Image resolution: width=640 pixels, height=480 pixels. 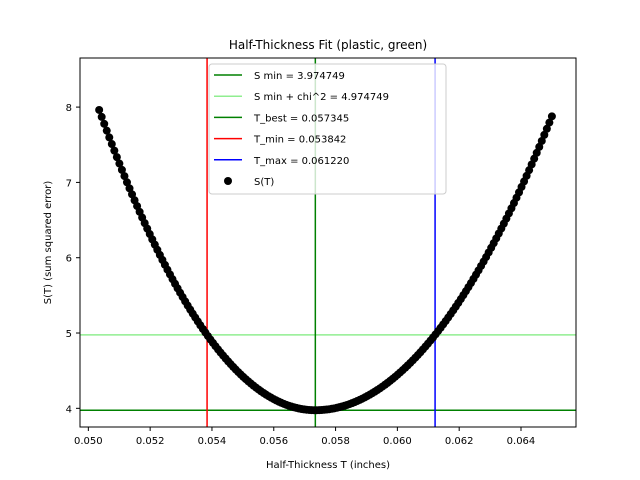 What do you see at coordinates (299, 140) in the screenshot?
I see `legend-label: T_min = 0.053842` at bounding box center [299, 140].